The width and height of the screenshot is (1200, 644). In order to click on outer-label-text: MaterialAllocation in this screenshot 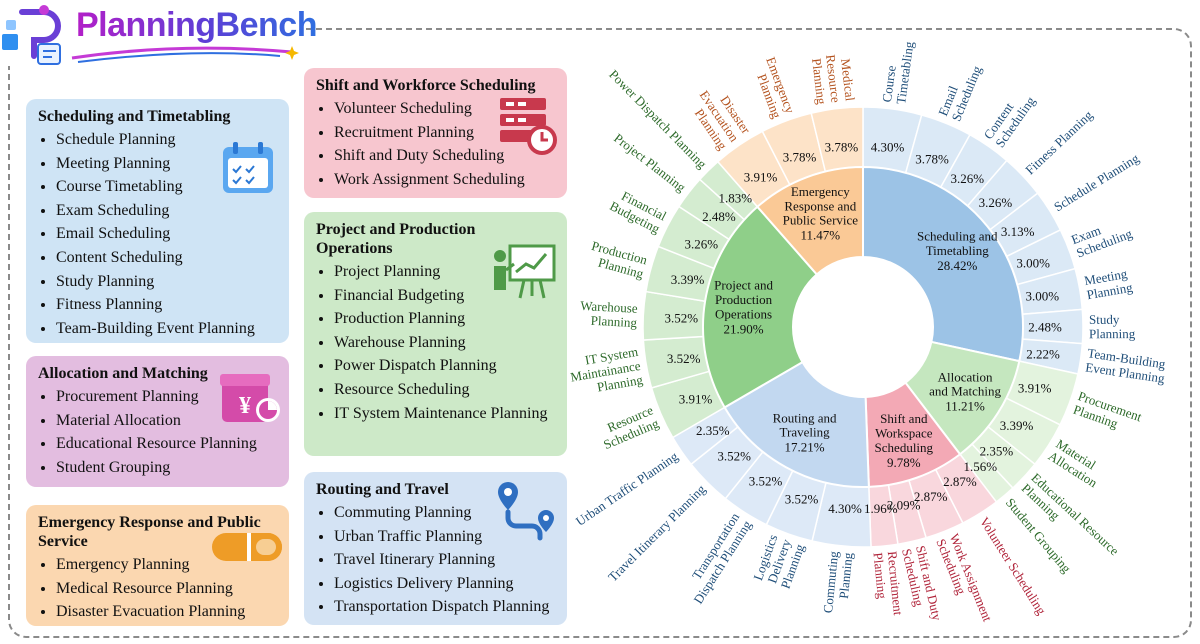, I will do `click(1077, 463)`.